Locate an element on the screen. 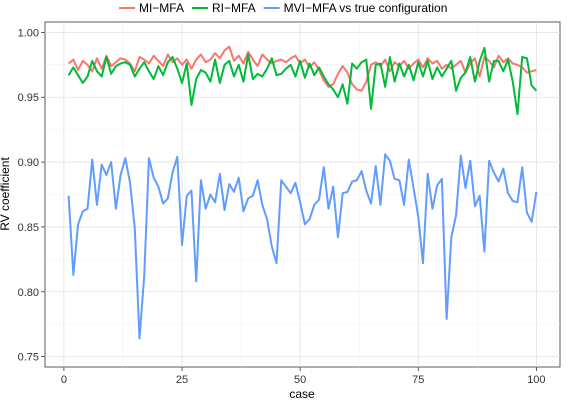  y-tick-label: 0.85 is located at coordinates (28, 228).